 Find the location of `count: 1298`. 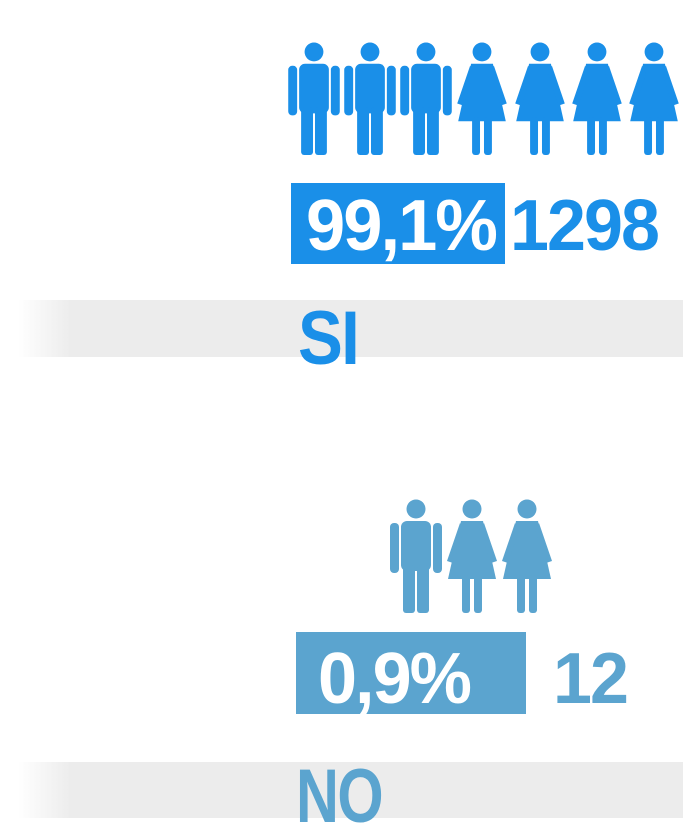

count: 1298 is located at coordinates (584, 226).